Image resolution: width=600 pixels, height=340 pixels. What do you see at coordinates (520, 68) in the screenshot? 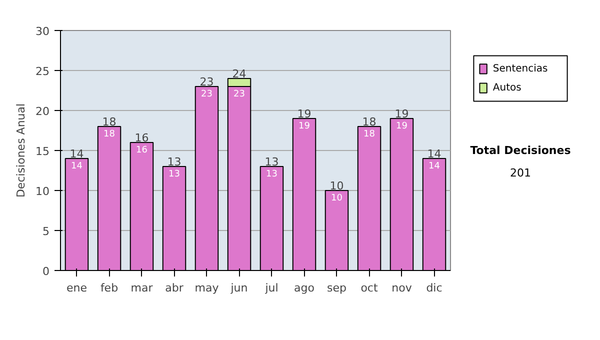
I see `legend-label: Sentencias` at bounding box center [520, 68].